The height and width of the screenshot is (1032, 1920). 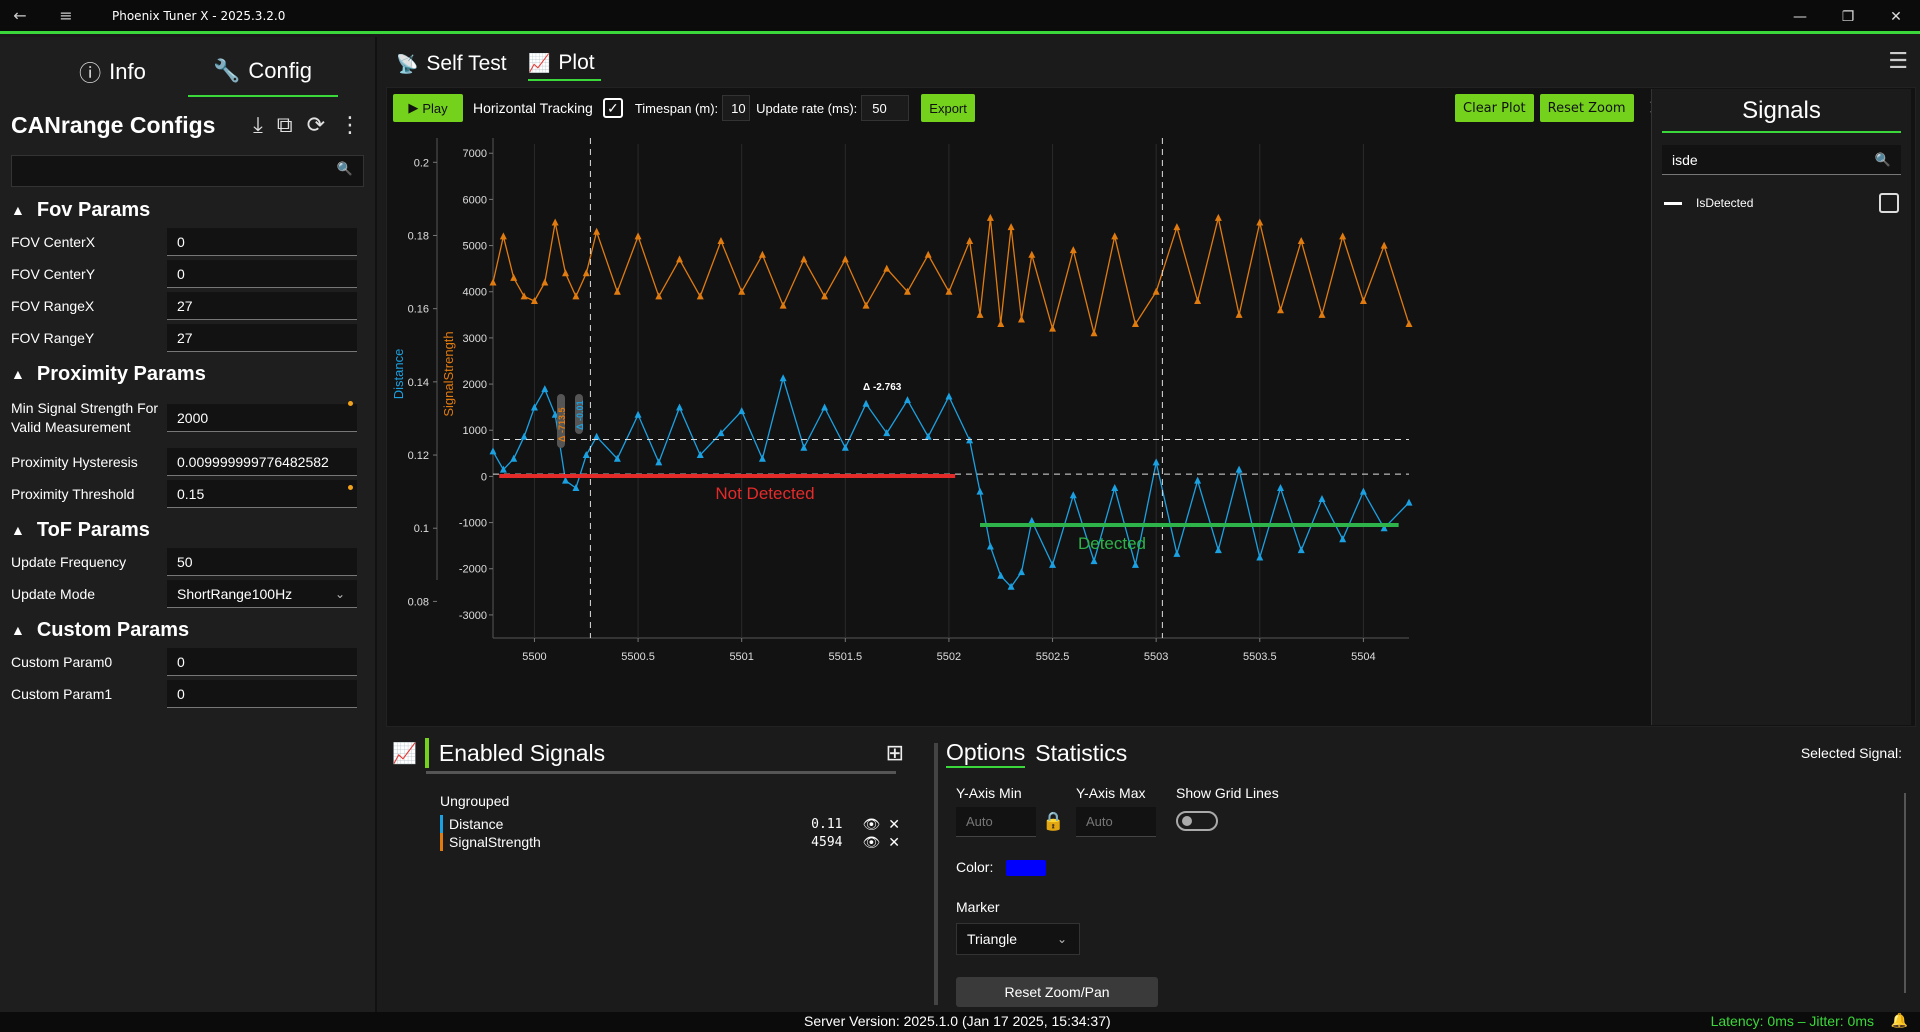 I want to click on hamburger-menu-icon: ≡, so click(x=66, y=15).